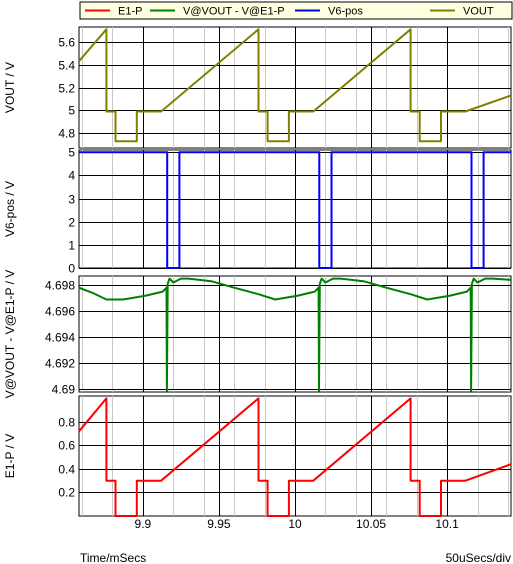 This screenshot has width=513, height=564. I want to click on y-tick-label: 0.2, so click(66, 493).